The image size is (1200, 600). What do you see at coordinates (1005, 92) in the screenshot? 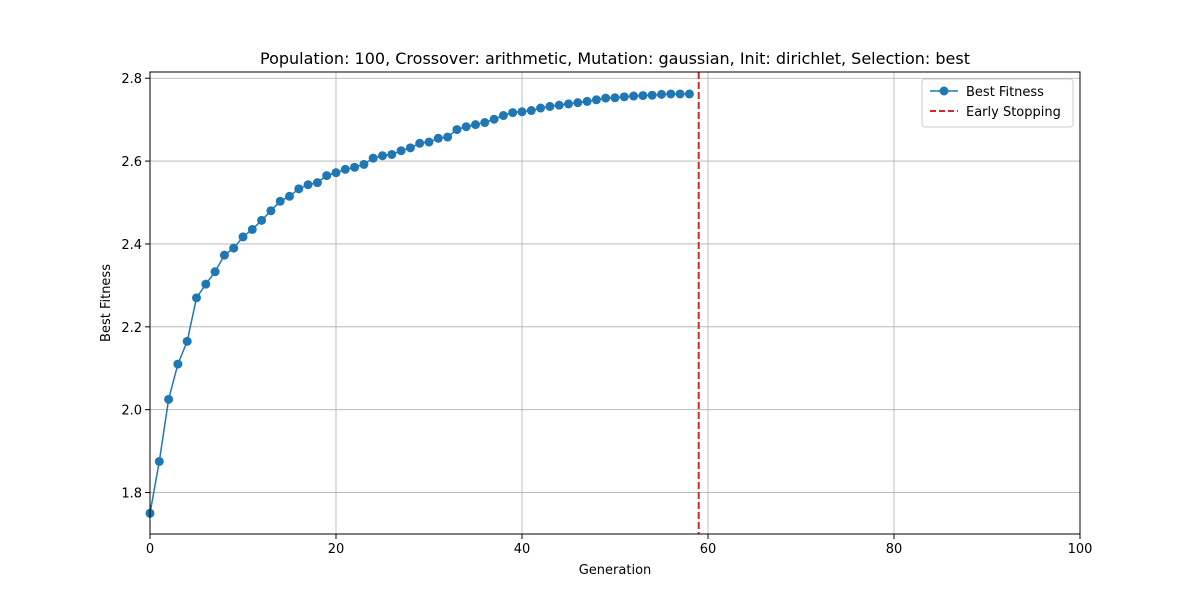
I see `legend-best-fitness-label: Best Fitness` at bounding box center [1005, 92].